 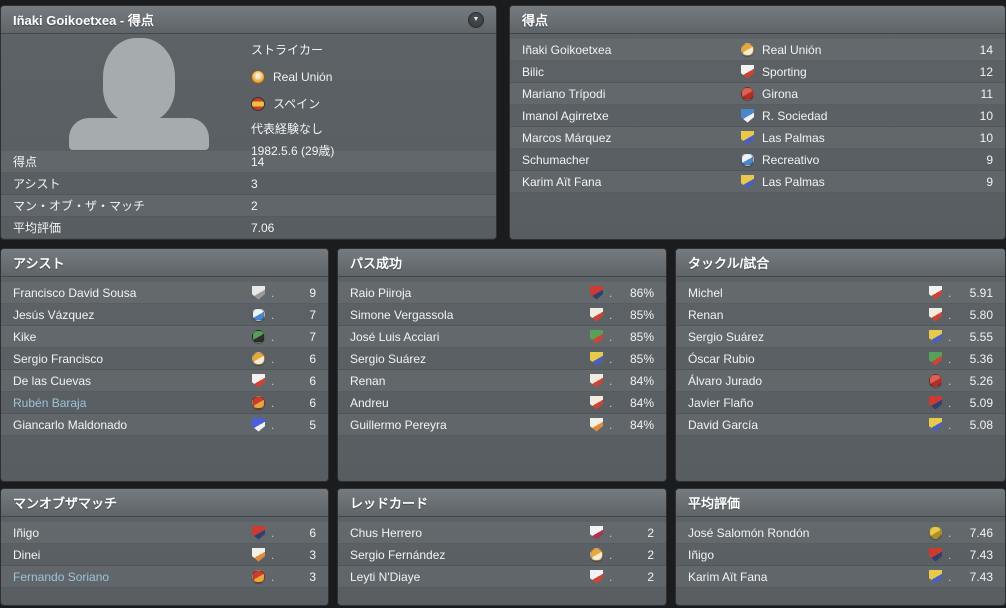 I want to click on player-name: Mariano Trípodi, so click(x=564, y=93).